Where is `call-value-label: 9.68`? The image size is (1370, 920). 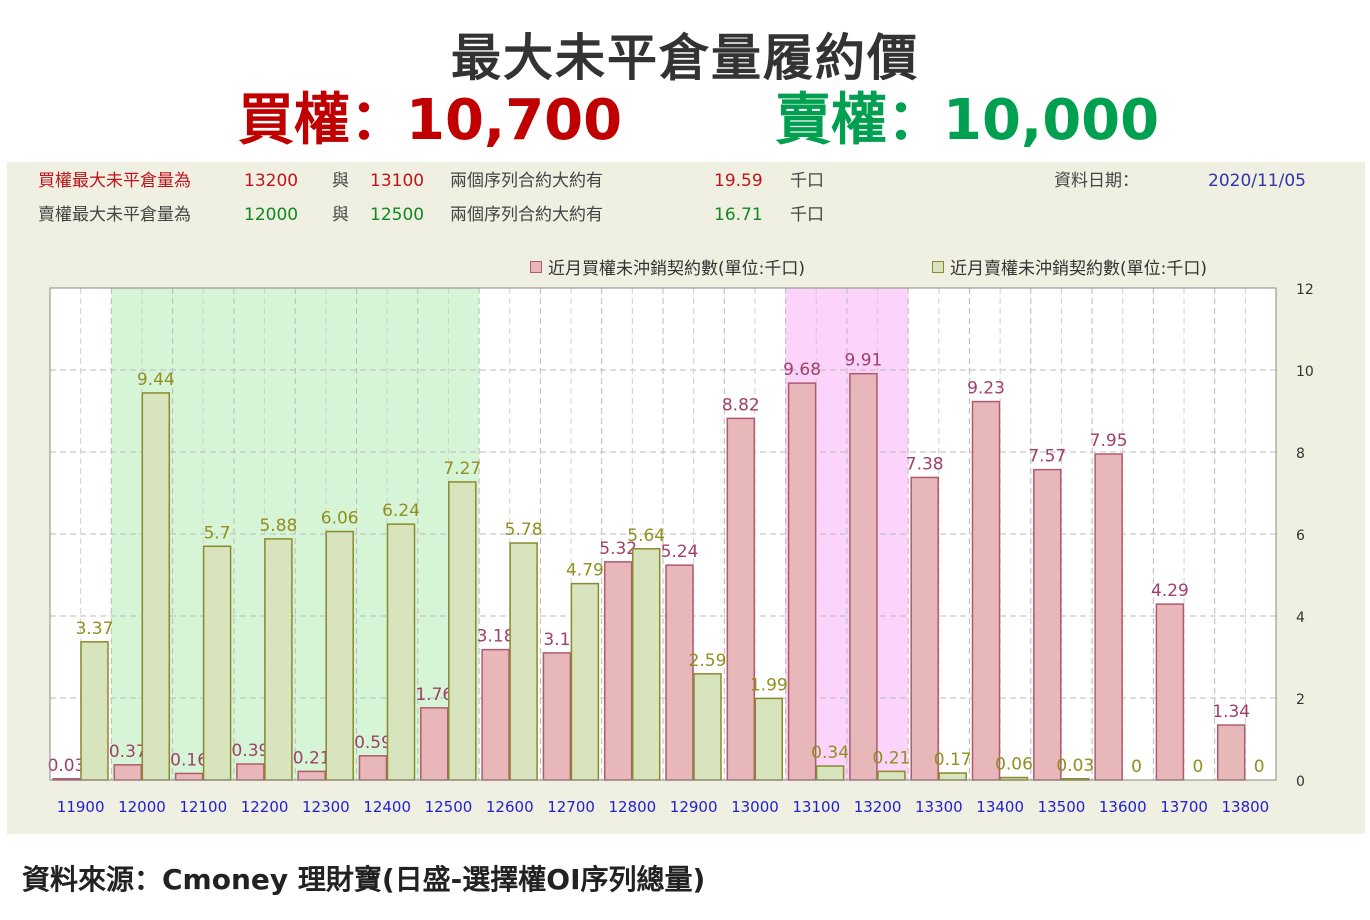
call-value-label: 9.68 is located at coordinates (802, 370).